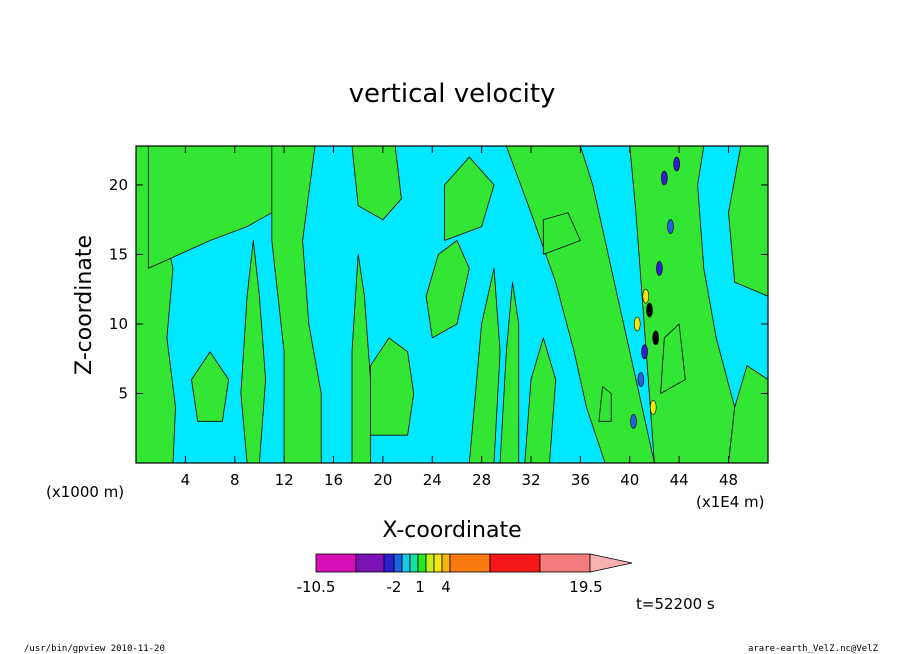 The image size is (904, 654). Describe the element at coordinates (333, 480) in the screenshot. I see `x-tick-label: 16` at that location.